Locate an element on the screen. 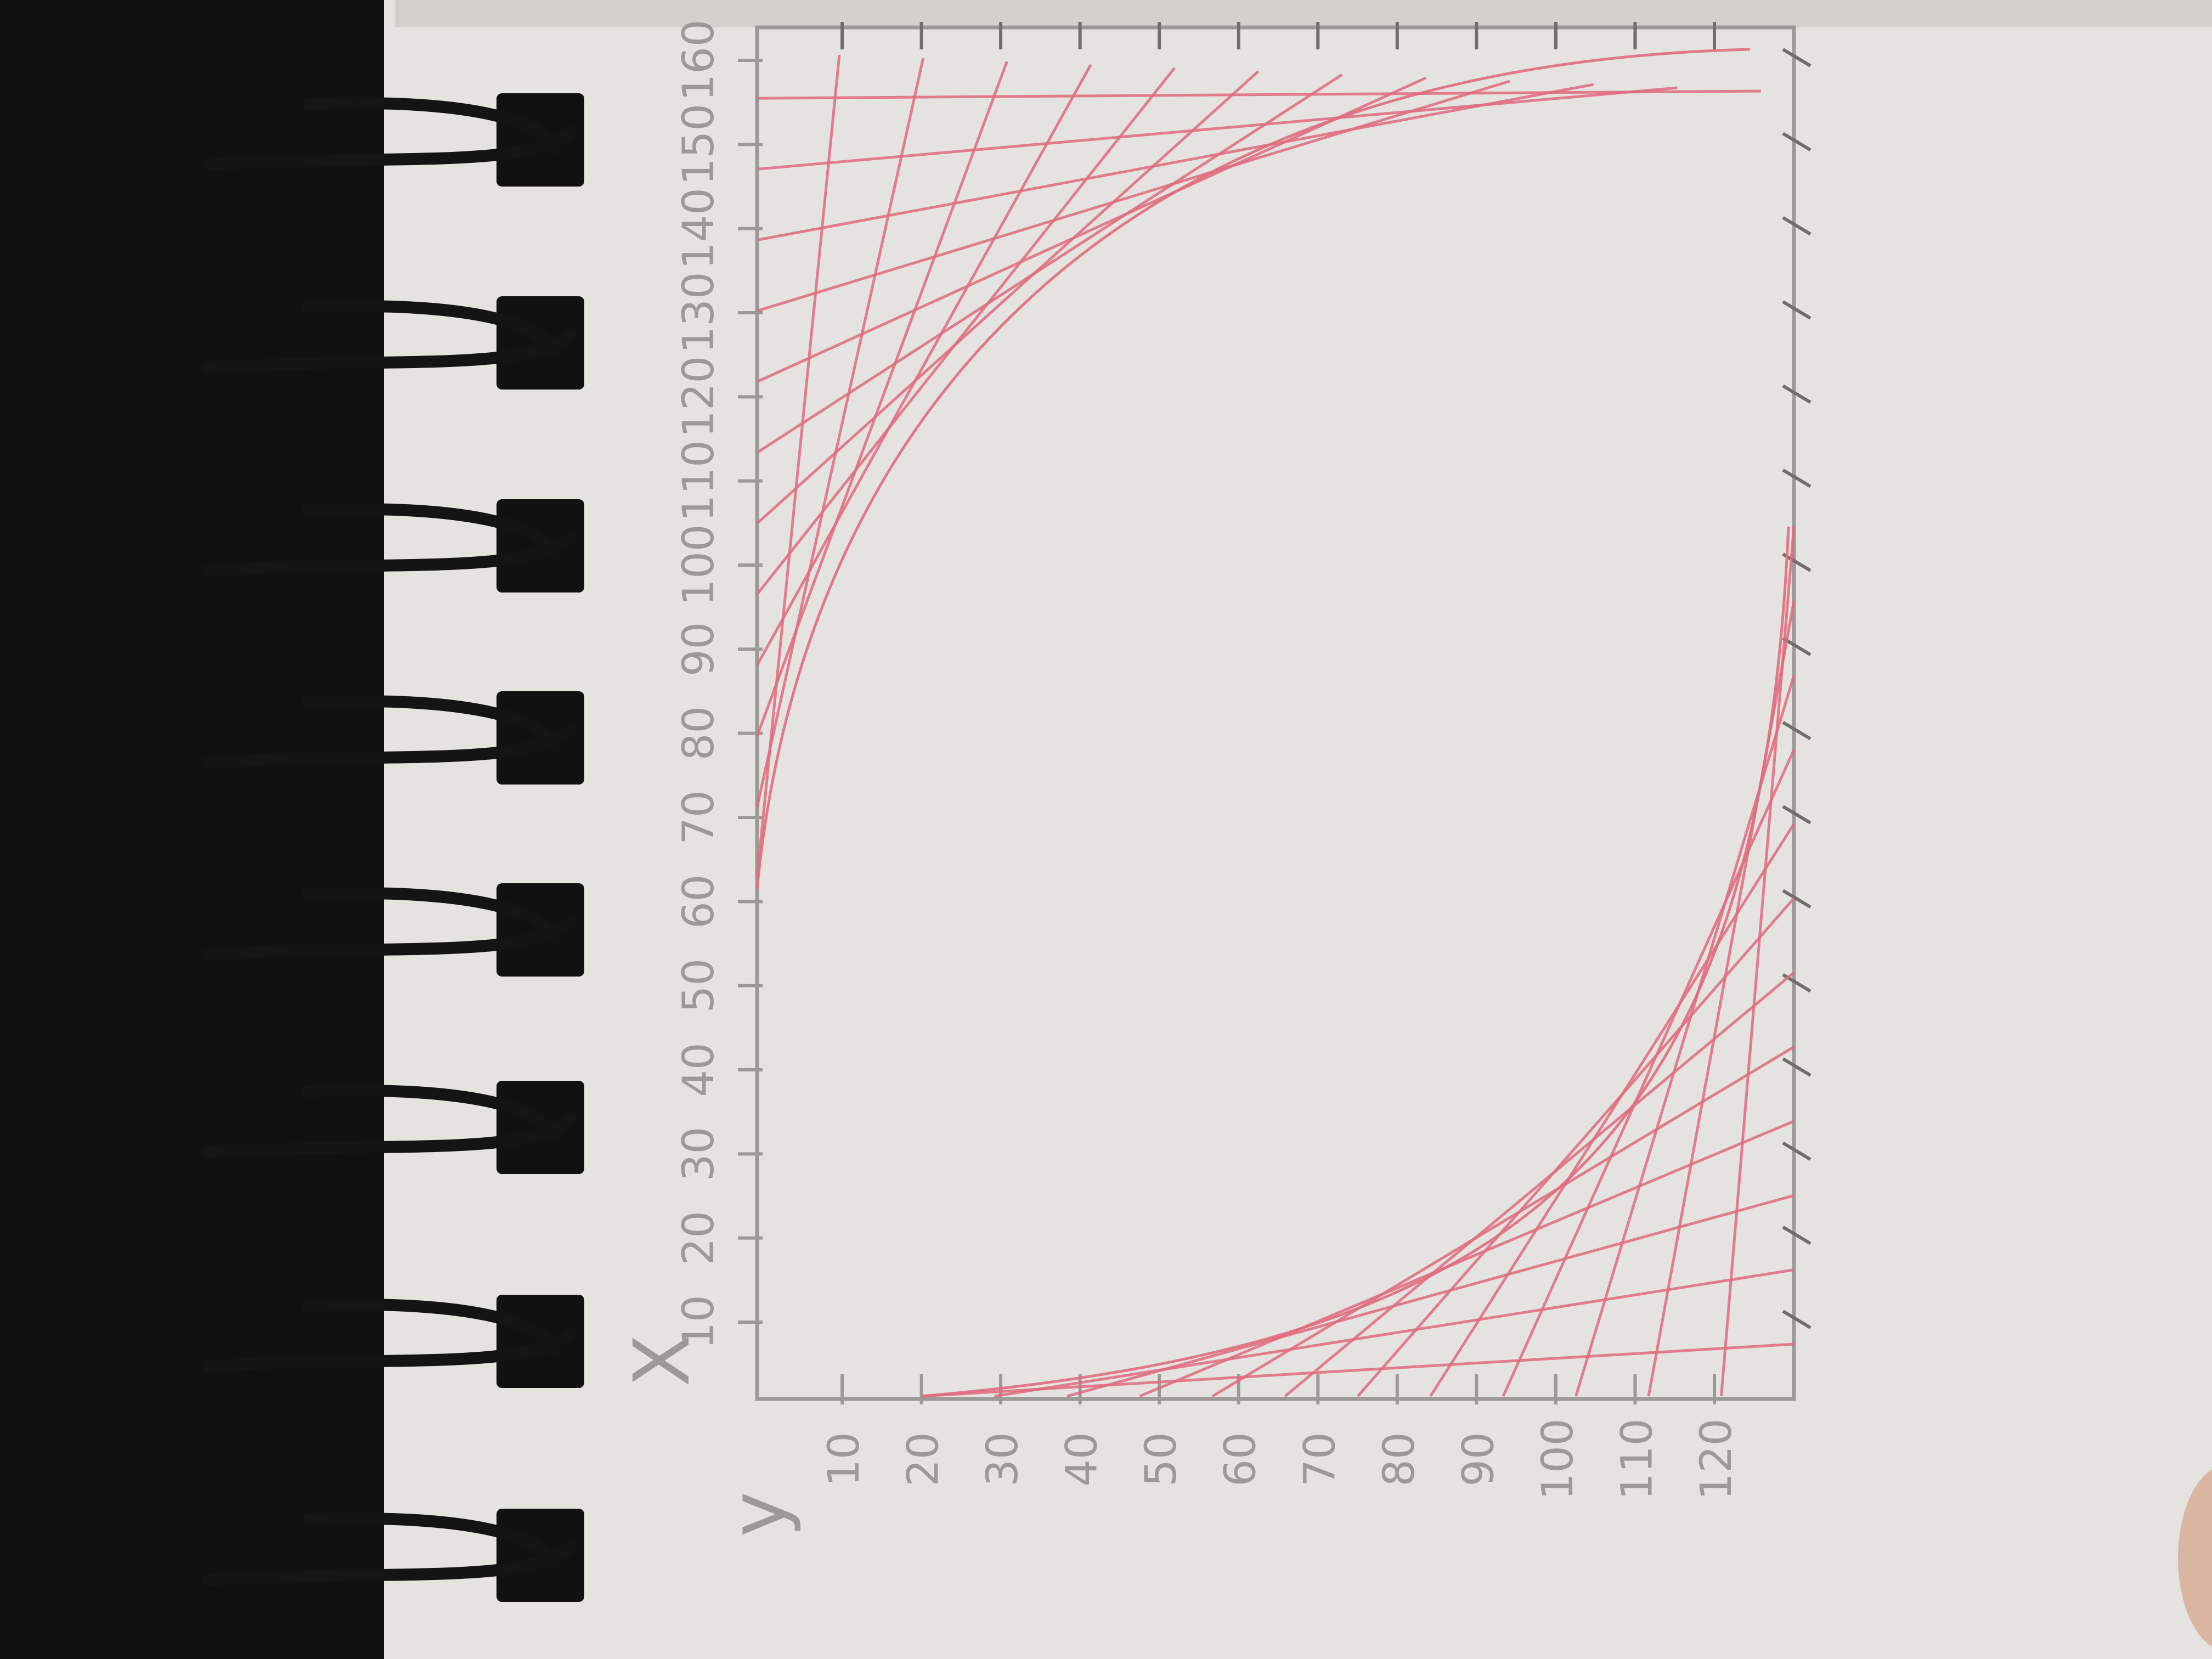 The image size is (2212, 1659). x-axis-label: 10 is located at coordinates (699, 1322).